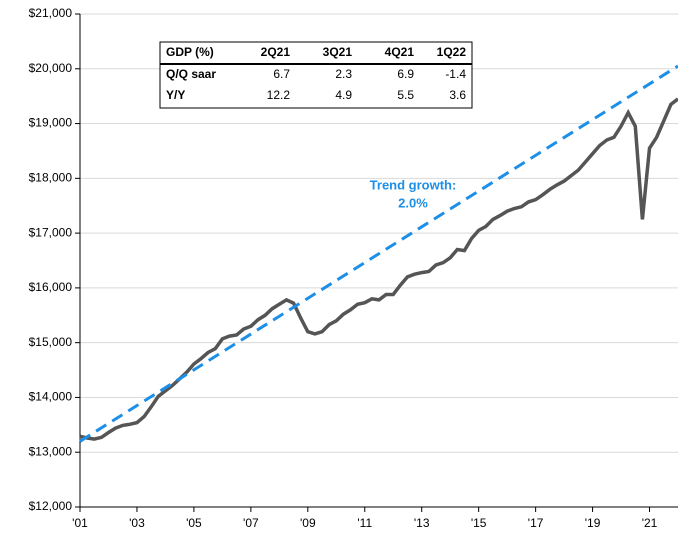 This screenshot has width=678, height=538. What do you see at coordinates (343, 74) in the screenshot?
I see `table-cell: 2.3` at bounding box center [343, 74].